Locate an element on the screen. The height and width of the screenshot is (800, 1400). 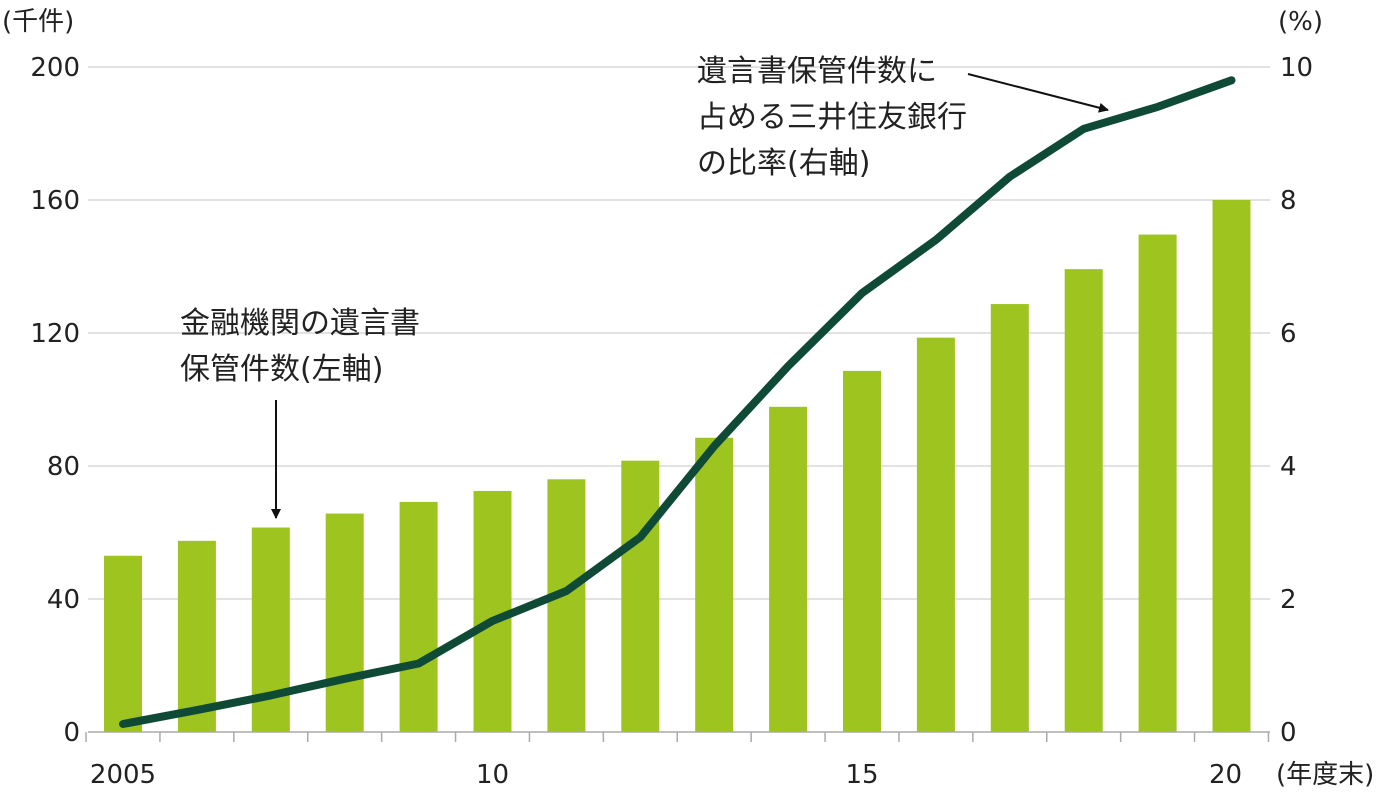
left-axis-unit: (千件) is located at coordinates (38, 22).